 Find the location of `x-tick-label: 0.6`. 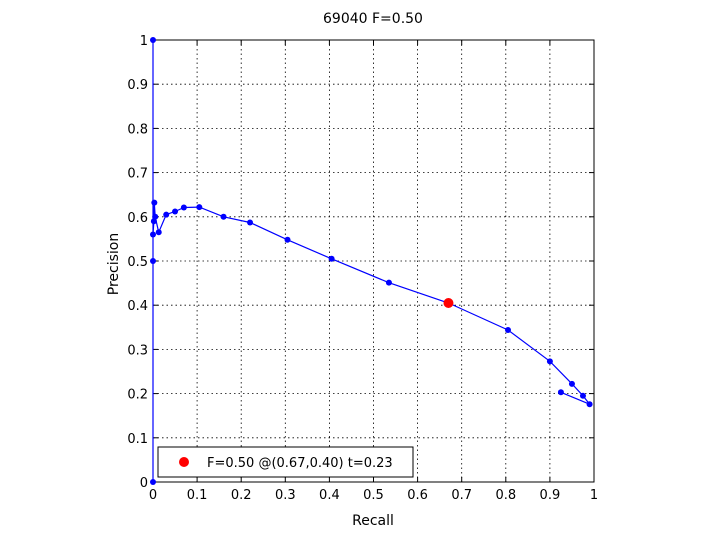

x-tick-label: 0.6 is located at coordinates (417, 495).